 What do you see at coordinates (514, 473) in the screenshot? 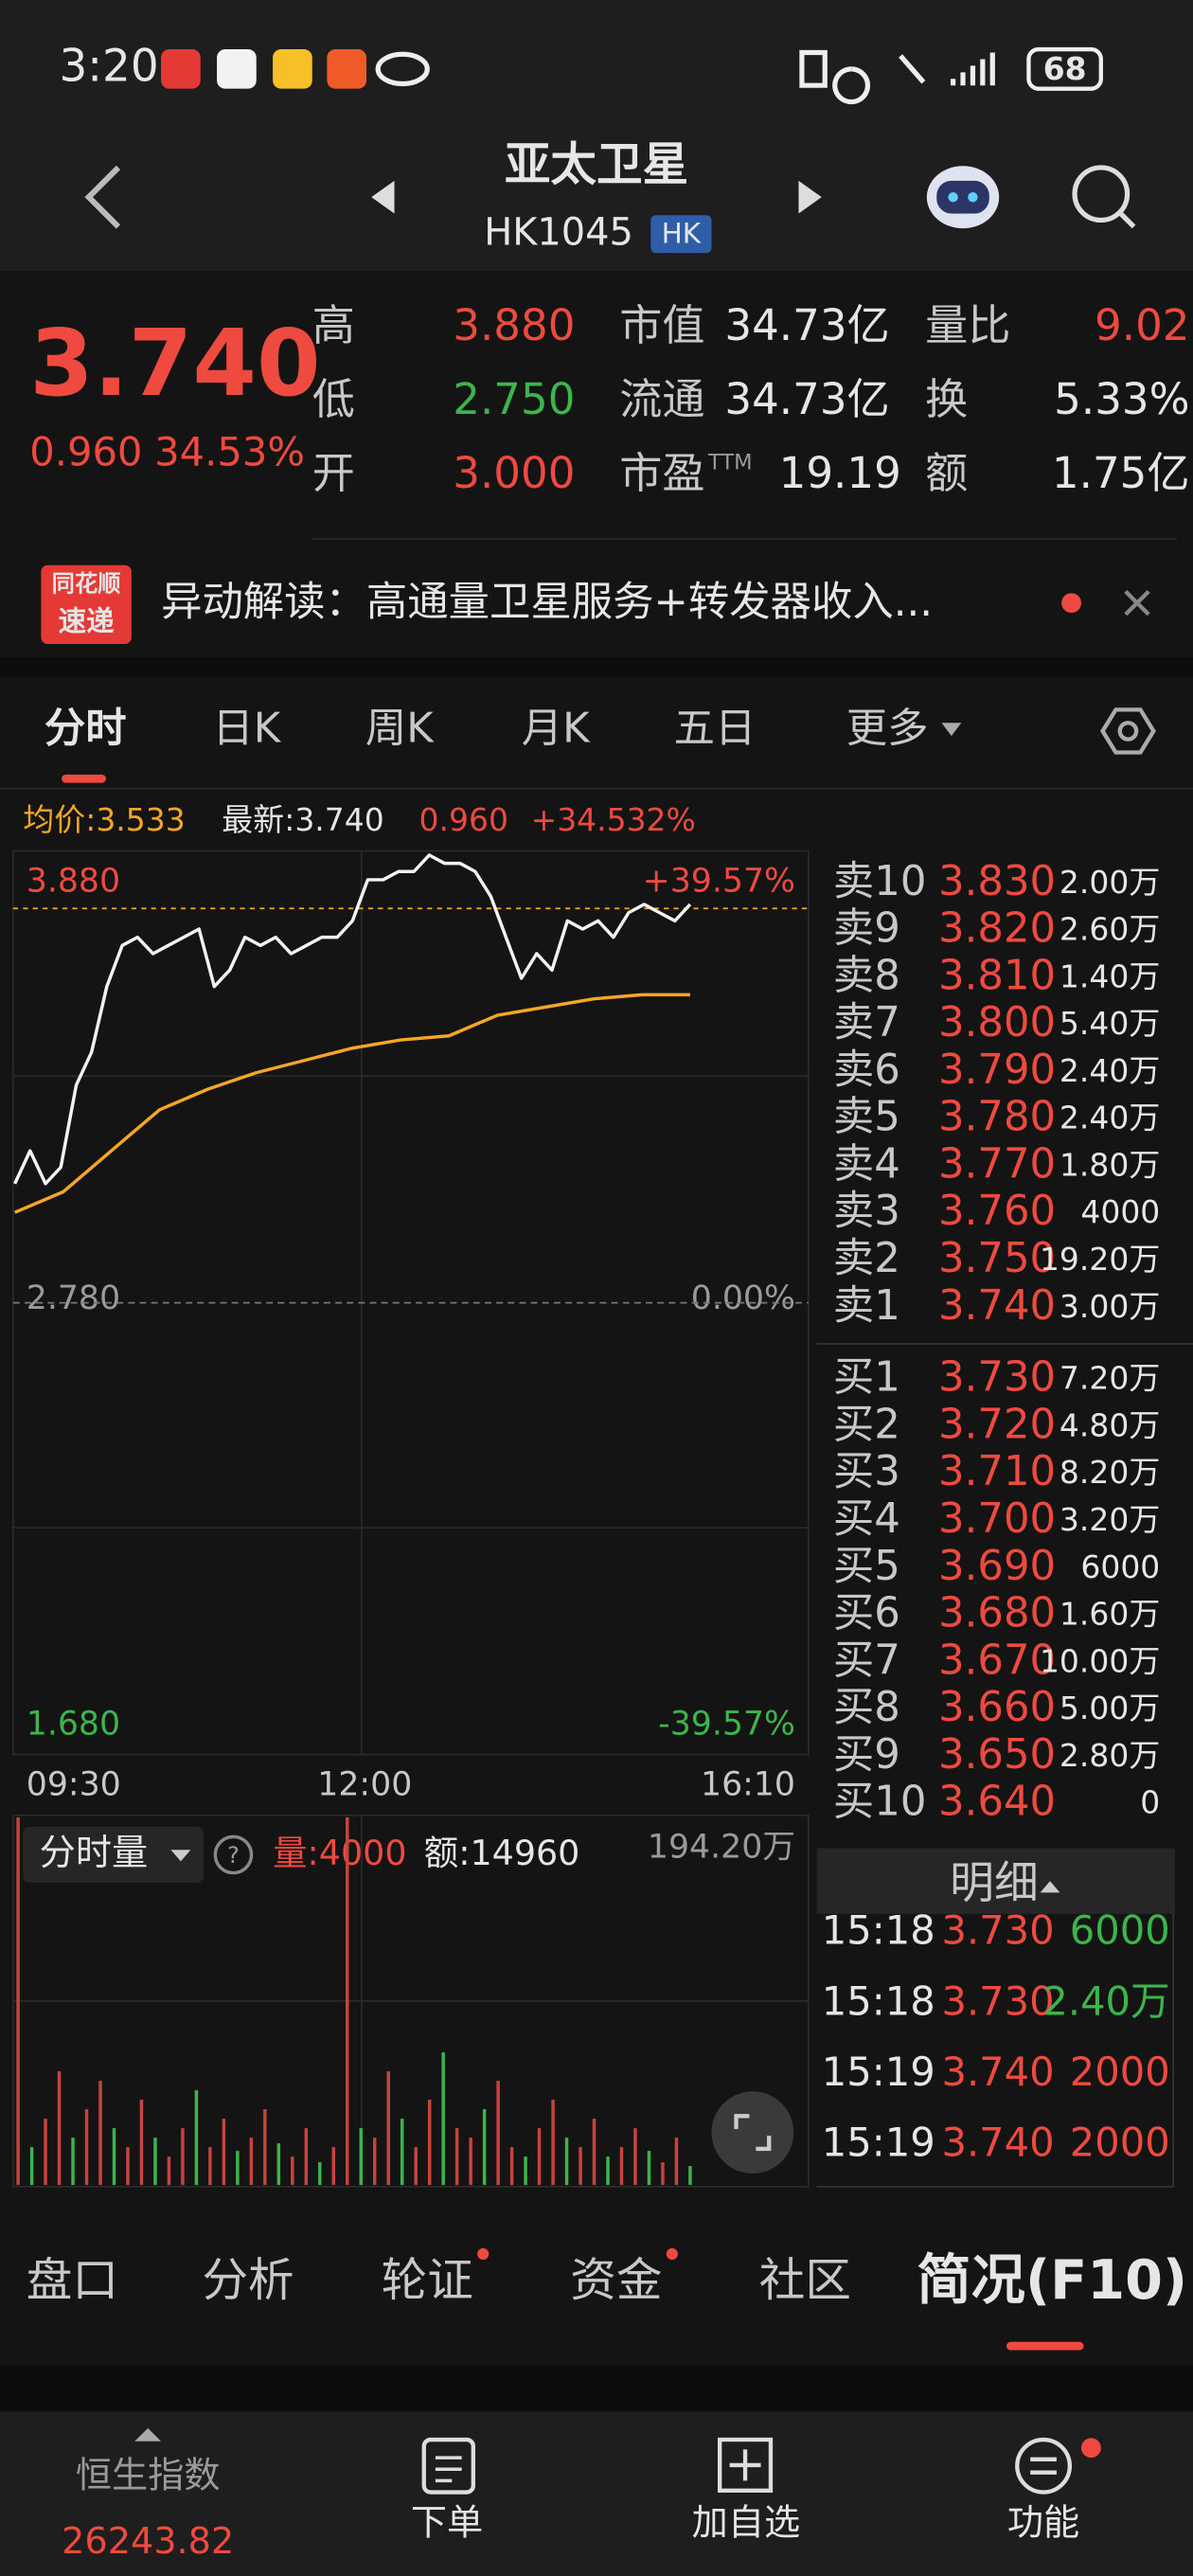
I see `stat-value: 3.000` at bounding box center [514, 473].